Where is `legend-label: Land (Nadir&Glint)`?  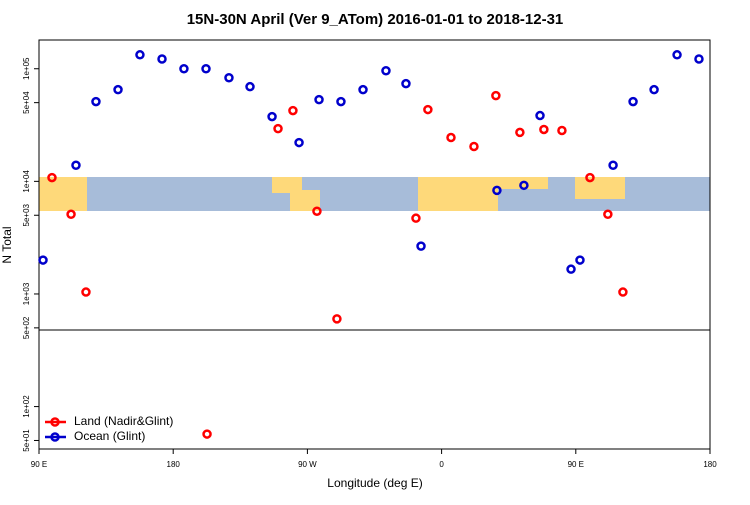 legend-label: Land (Nadir&Glint) is located at coordinates (123, 421).